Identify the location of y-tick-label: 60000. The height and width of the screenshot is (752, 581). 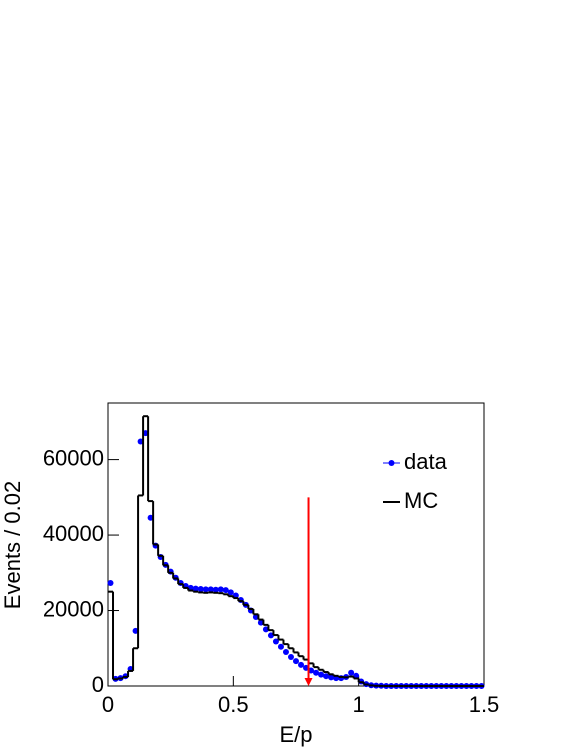
(73, 457).